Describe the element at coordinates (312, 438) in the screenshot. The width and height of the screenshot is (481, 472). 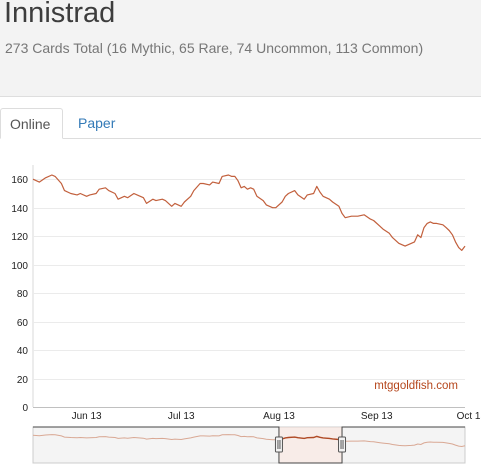
I see `navigator-selected-line` at that location.